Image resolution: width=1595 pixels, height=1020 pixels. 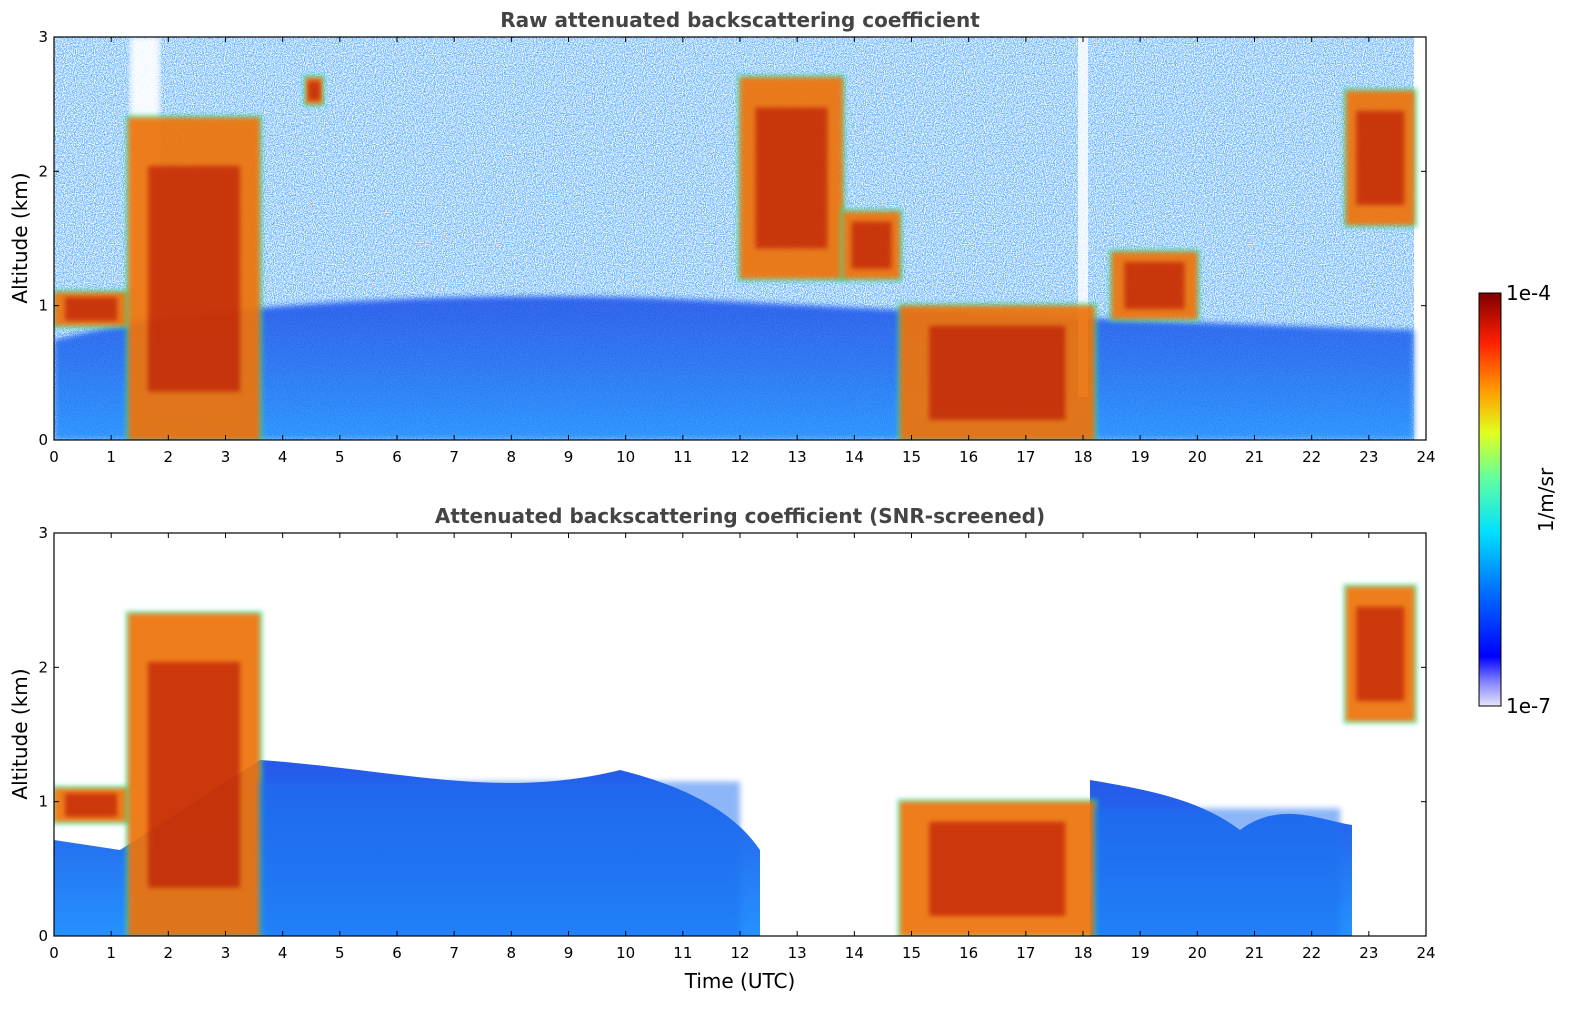 What do you see at coordinates (20, 237) in the screenshot?
I see `panel-raw-ylabel: Altitude (km)` at bounding box center [20, 237].